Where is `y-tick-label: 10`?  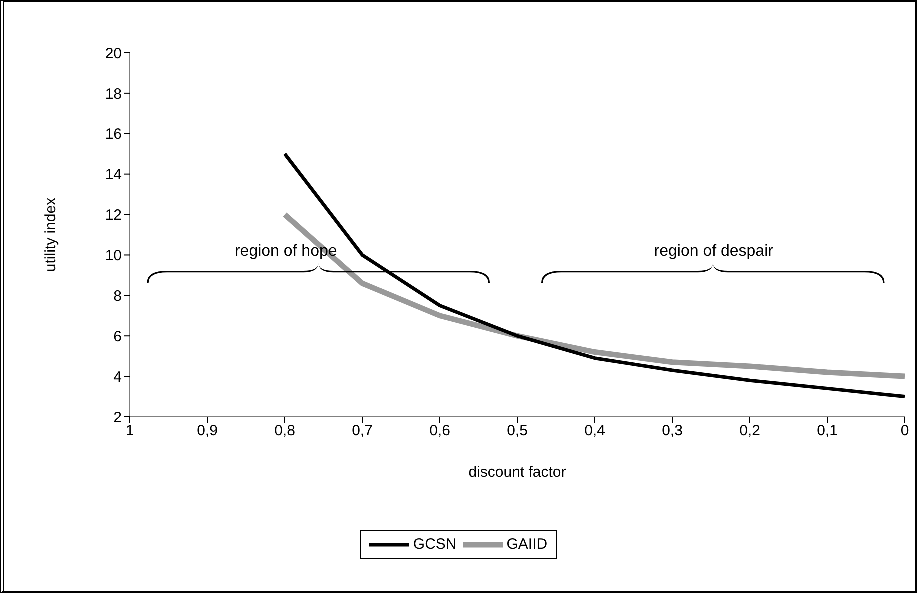
y-tick-label: 10 is located at coordinates (113, 256).